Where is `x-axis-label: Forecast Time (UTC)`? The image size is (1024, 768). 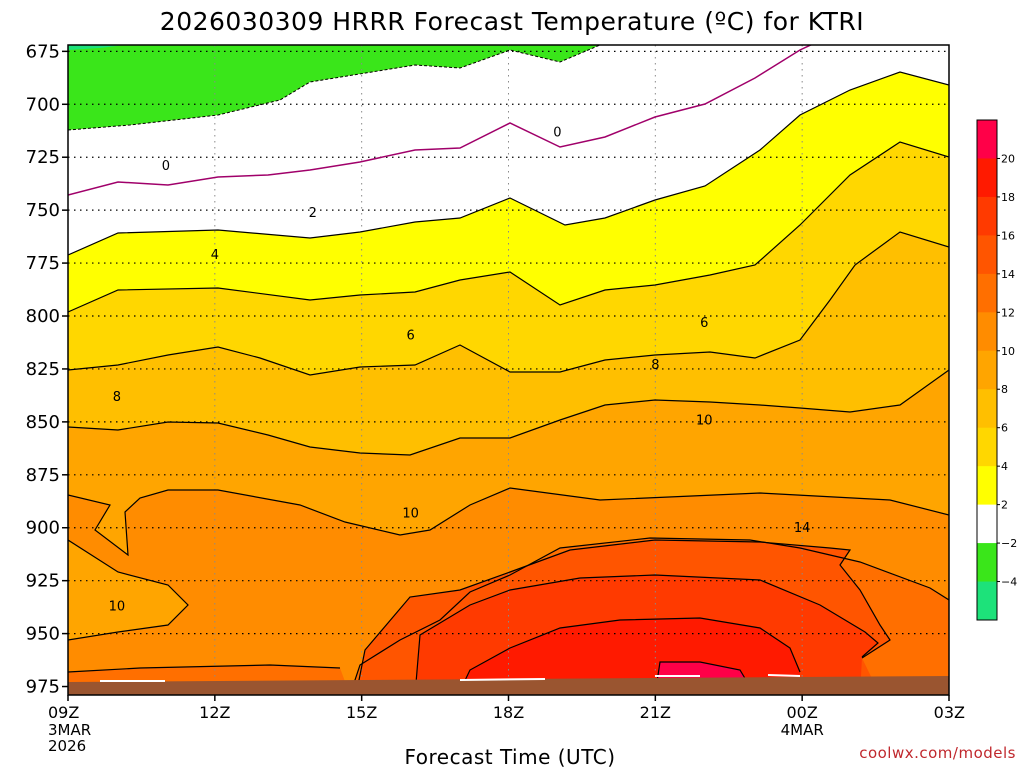
x-axis-label: Forecast Time (UTC) is located at coordinates (509, 756).